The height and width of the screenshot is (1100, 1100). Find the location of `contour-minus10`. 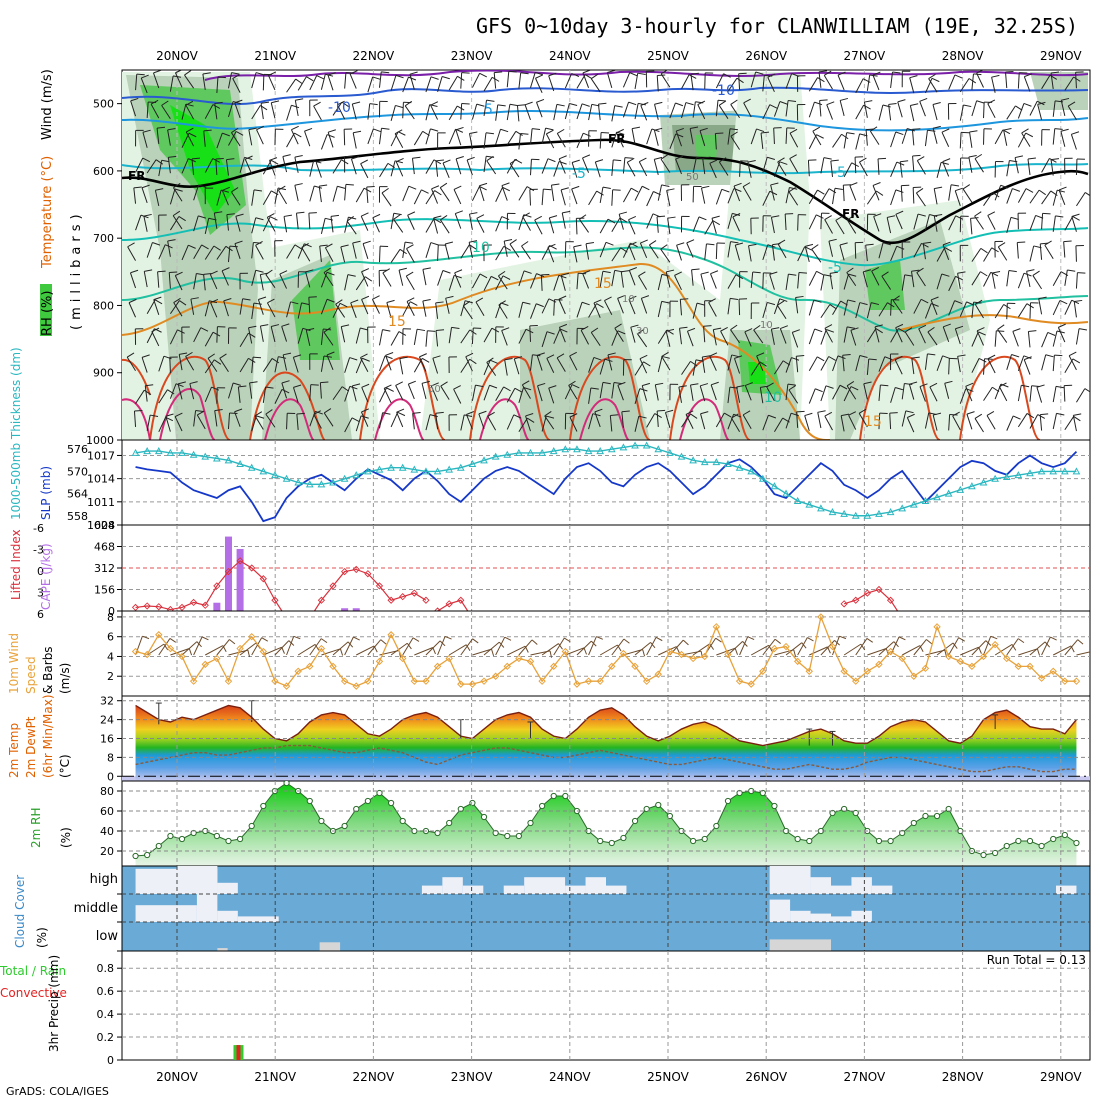

contour-minus10 is located at coordinates (646, 75).